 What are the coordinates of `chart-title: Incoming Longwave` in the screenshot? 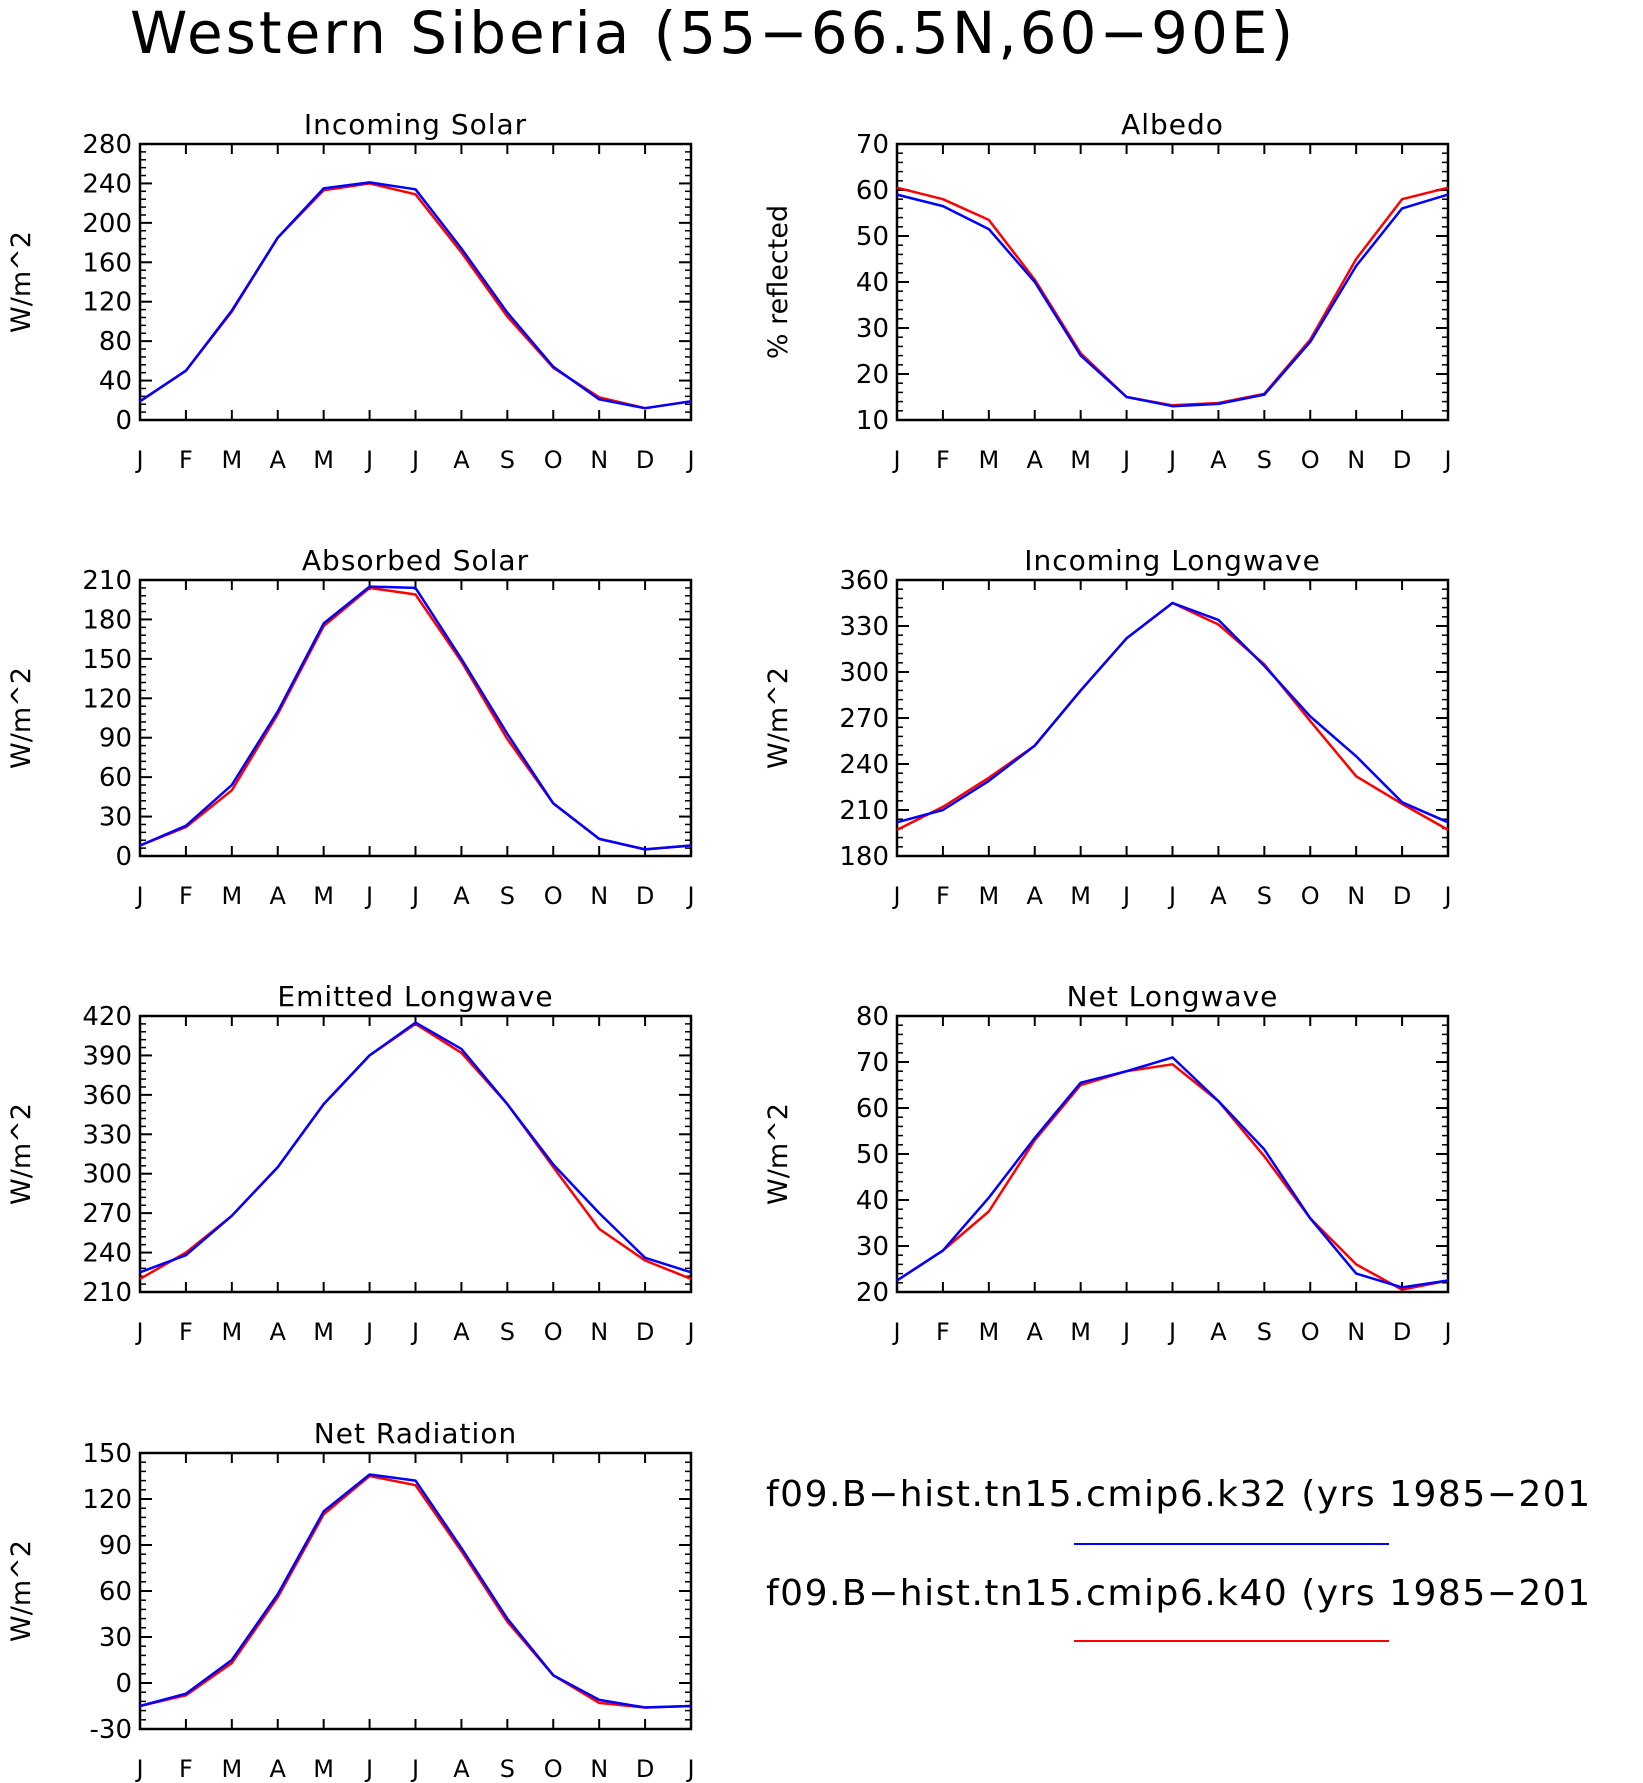 It's located at (1172, 560).